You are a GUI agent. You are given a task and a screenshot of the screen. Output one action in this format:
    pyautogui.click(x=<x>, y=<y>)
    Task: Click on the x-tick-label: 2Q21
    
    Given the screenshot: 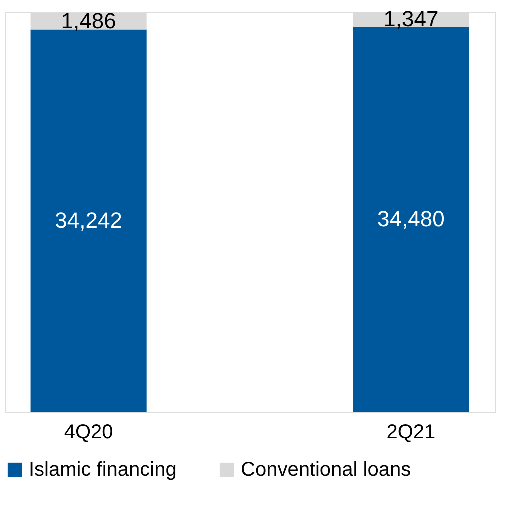 What is the action you would take?
    pyautogui.click(x=411, y=433)
    